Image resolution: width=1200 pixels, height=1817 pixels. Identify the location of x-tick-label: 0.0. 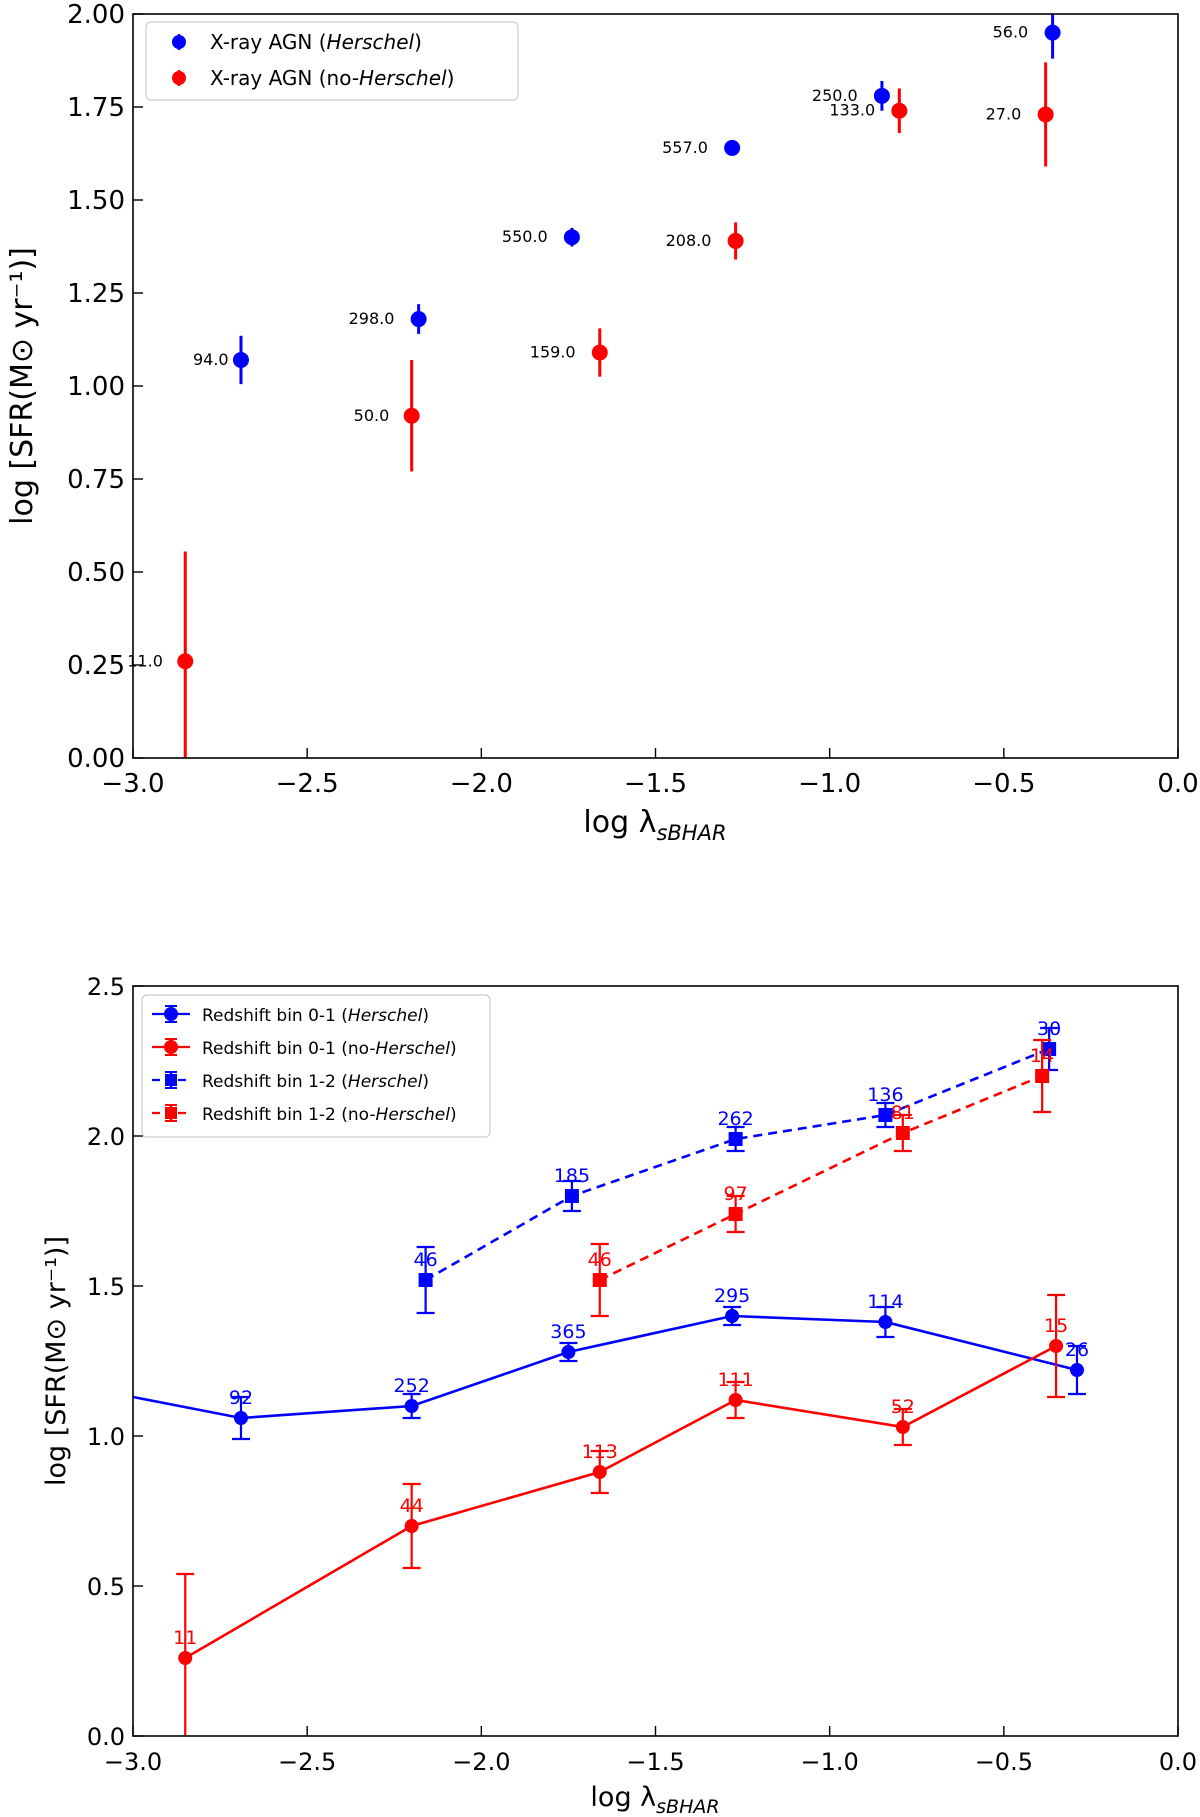
(1178, 1762).